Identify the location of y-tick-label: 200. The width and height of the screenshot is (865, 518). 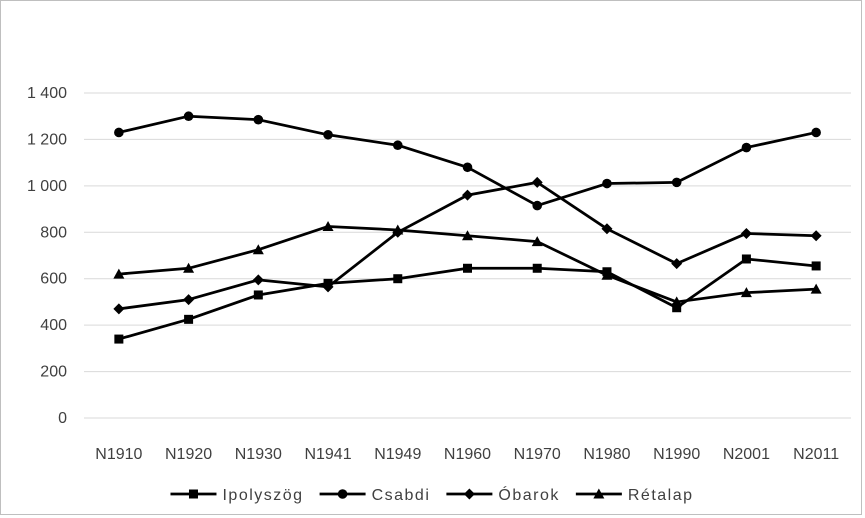
(53, 372).